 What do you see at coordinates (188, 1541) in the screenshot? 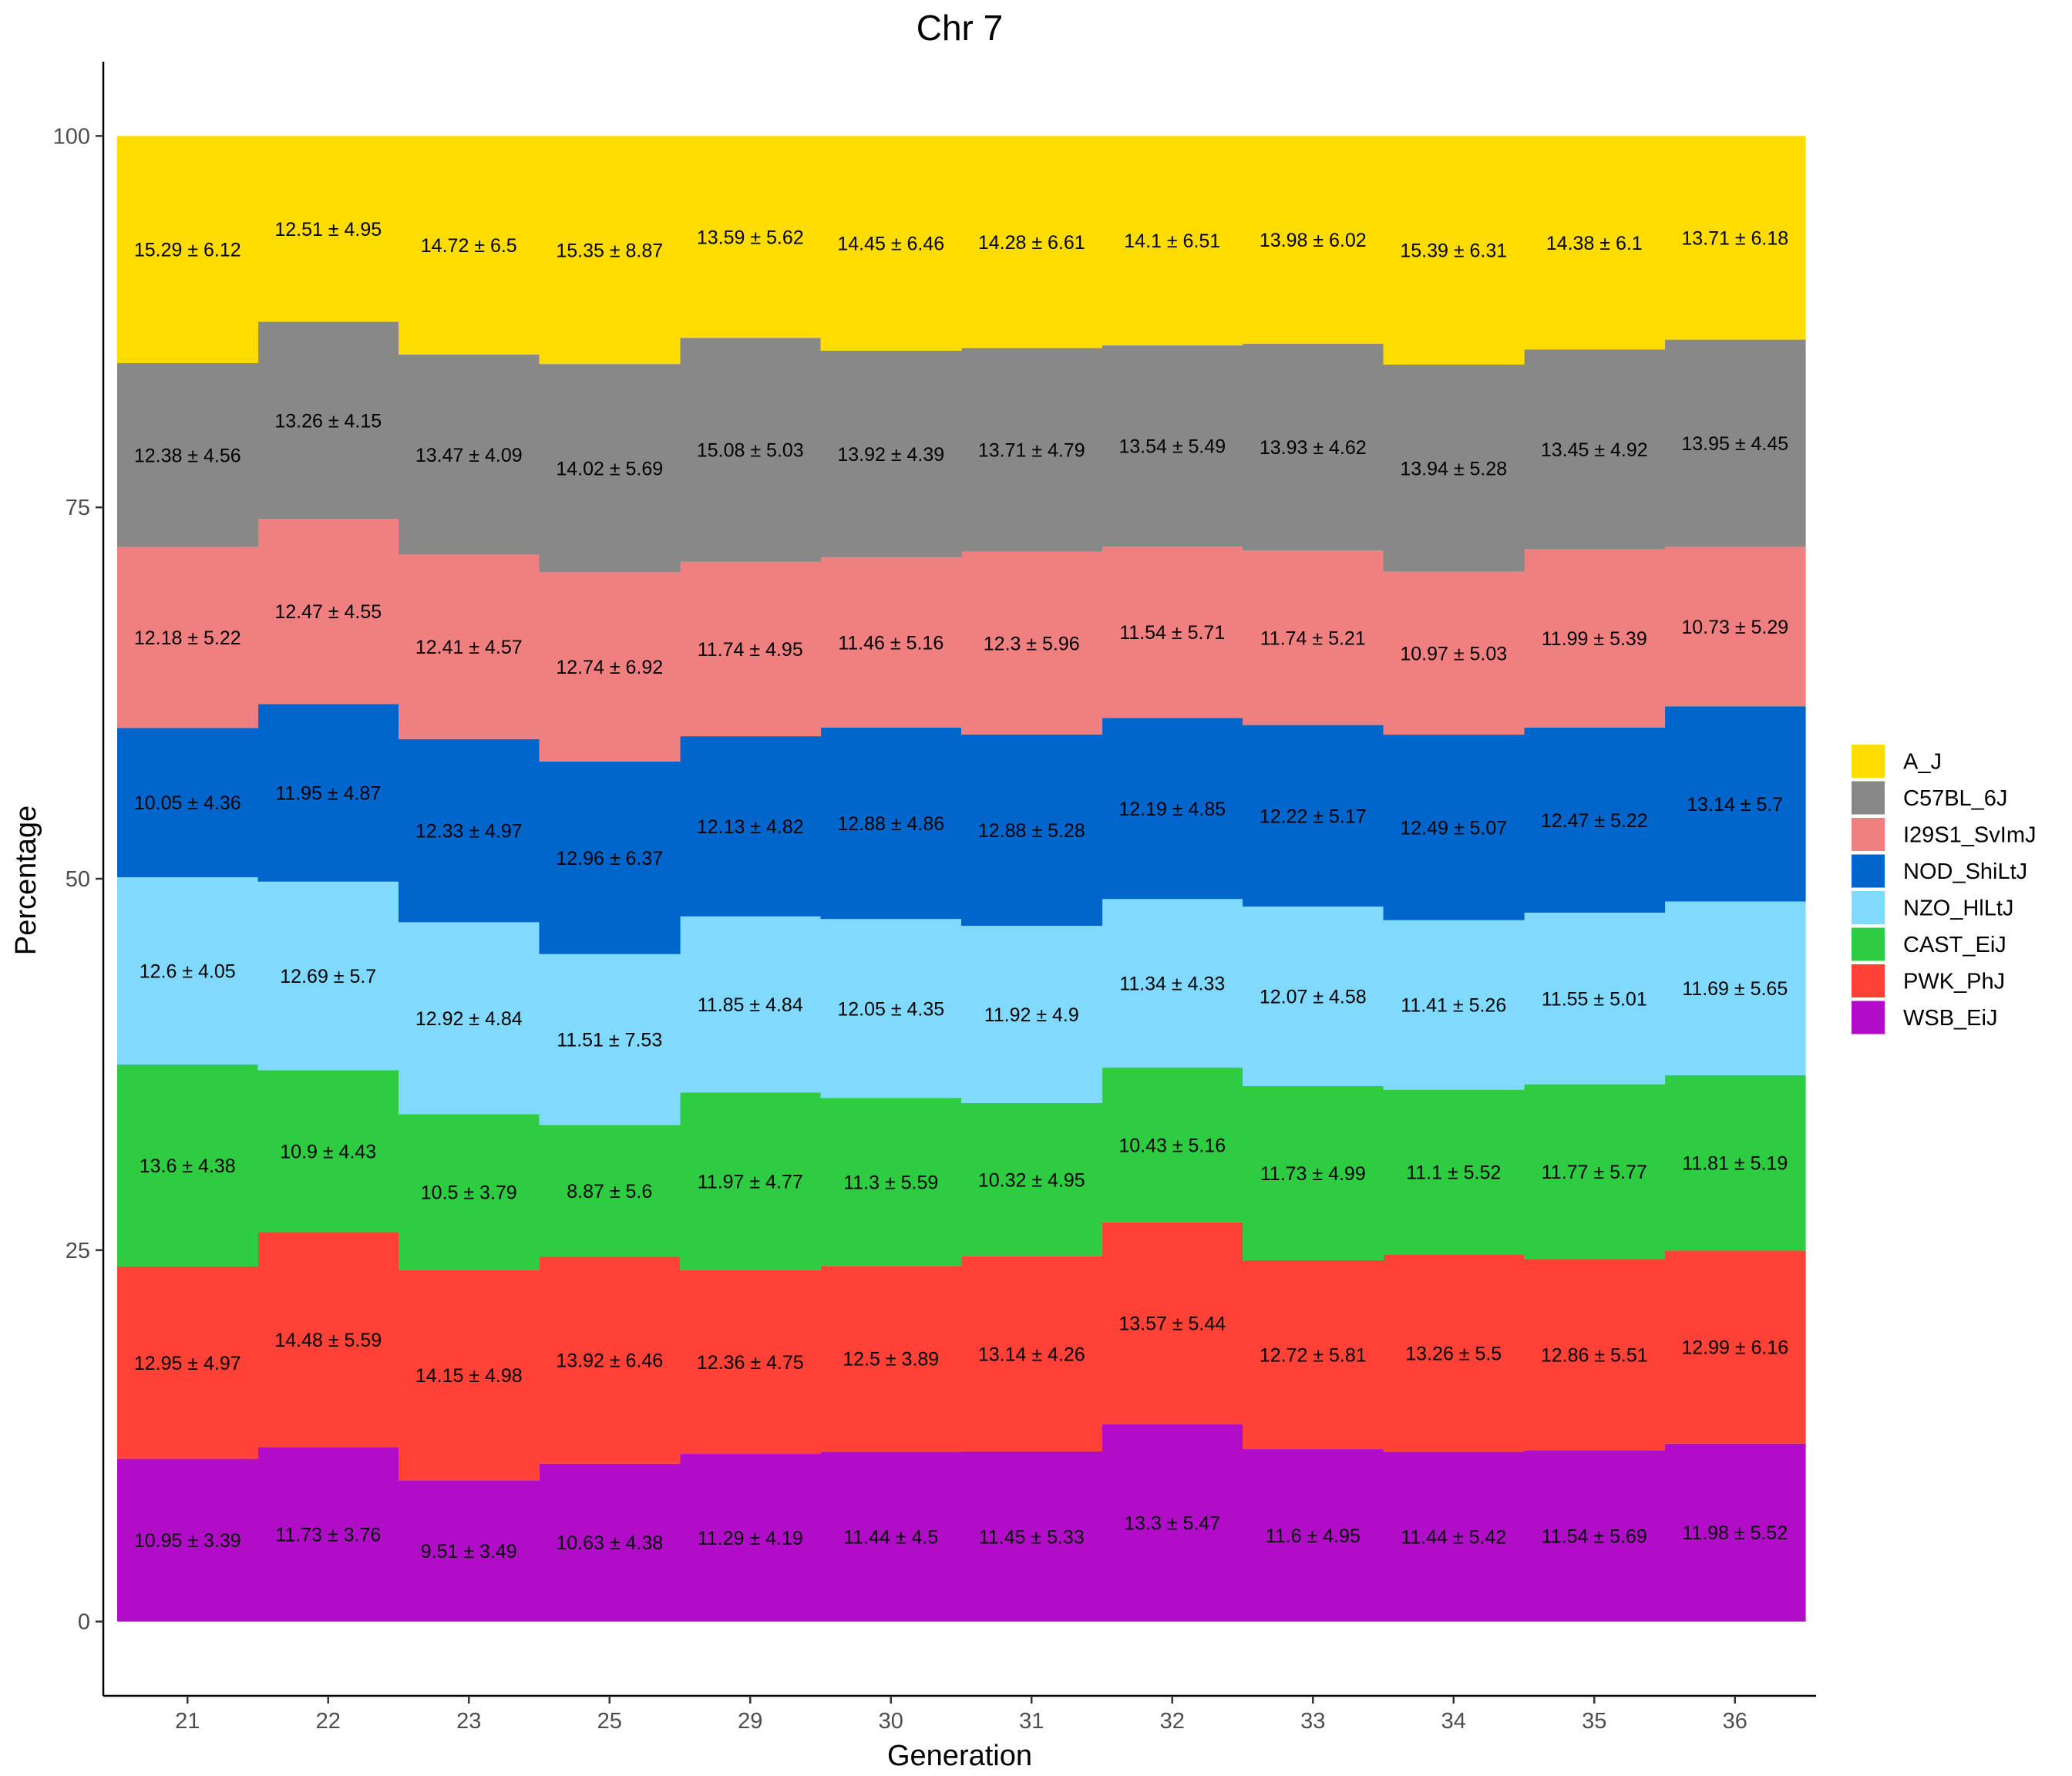
I see `segment-label-wsb-eij-21: 10.95 ± 3.39` at bounding box center [188, 1541].